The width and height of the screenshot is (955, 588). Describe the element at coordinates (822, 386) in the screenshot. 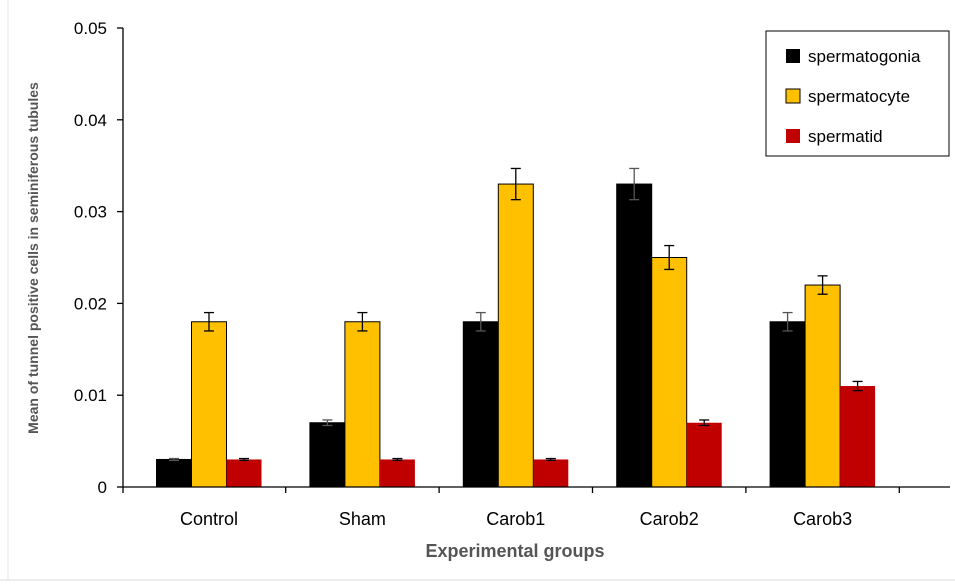

I see `bar-spermatocyte-carob3` at that location.